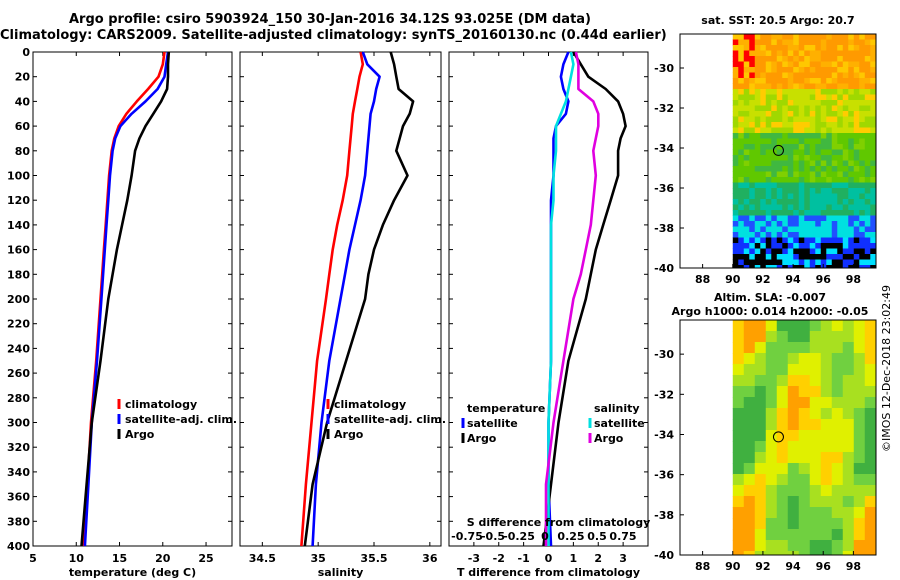 The width and height of the screenshot is (900, 580). What do you see at coordinates (506, 408) in the screenshot?
I see `legend-label: temperature` at bounding box center [506, 408].